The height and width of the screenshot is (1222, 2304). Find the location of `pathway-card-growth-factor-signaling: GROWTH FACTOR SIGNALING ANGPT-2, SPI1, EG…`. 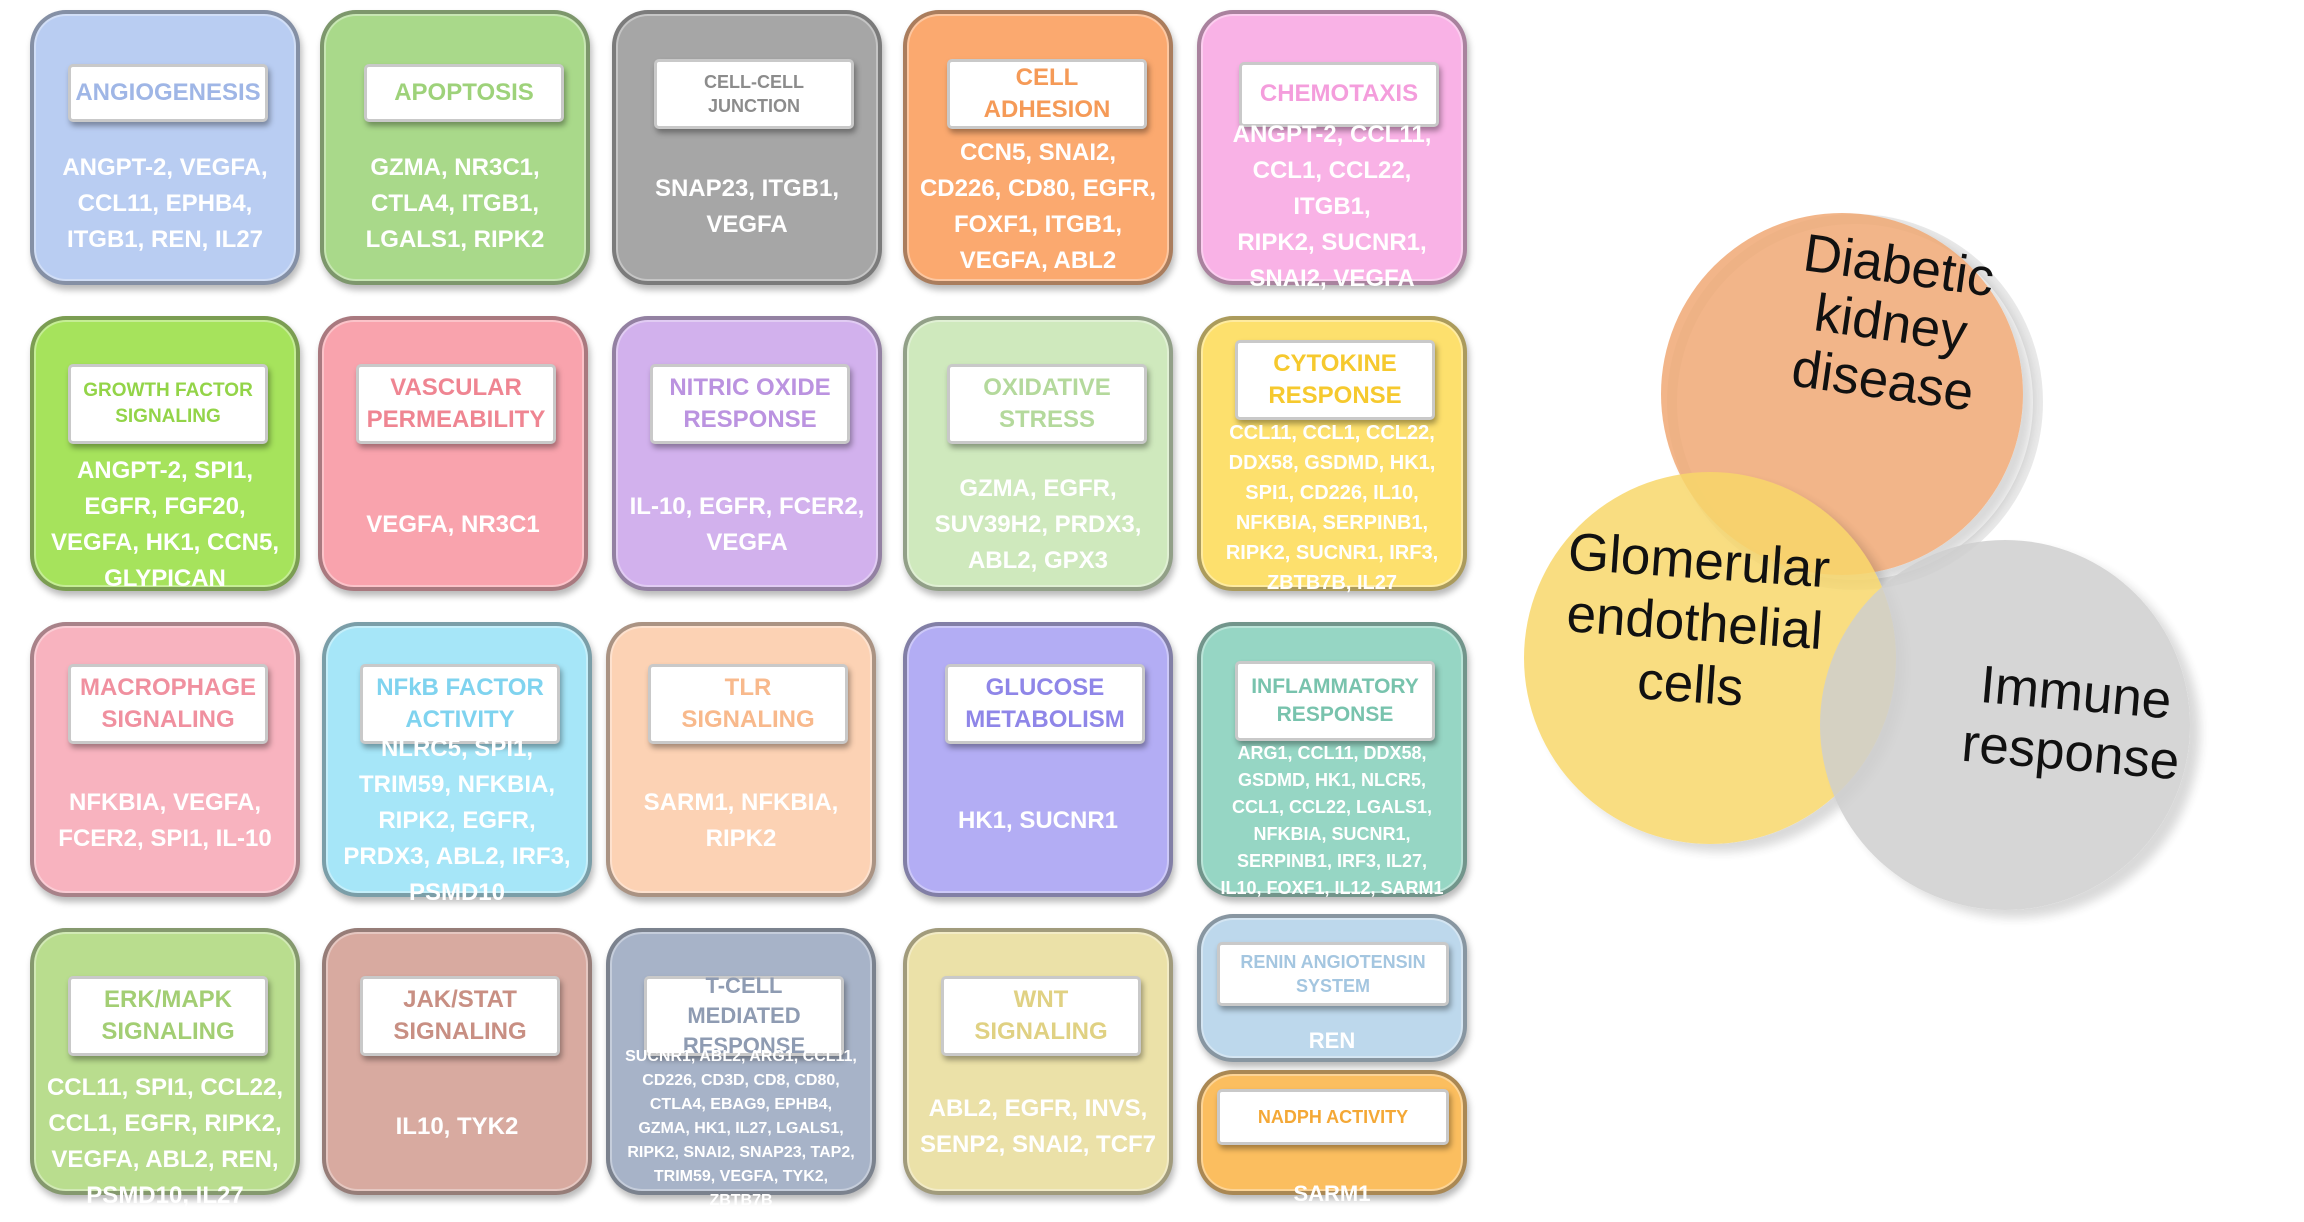

pathway-card-growth-factor-signaling: GROWTH FACTOR SIGNALING ANGPT-2, SPI1, EG… is located at coordinates (165, 454).